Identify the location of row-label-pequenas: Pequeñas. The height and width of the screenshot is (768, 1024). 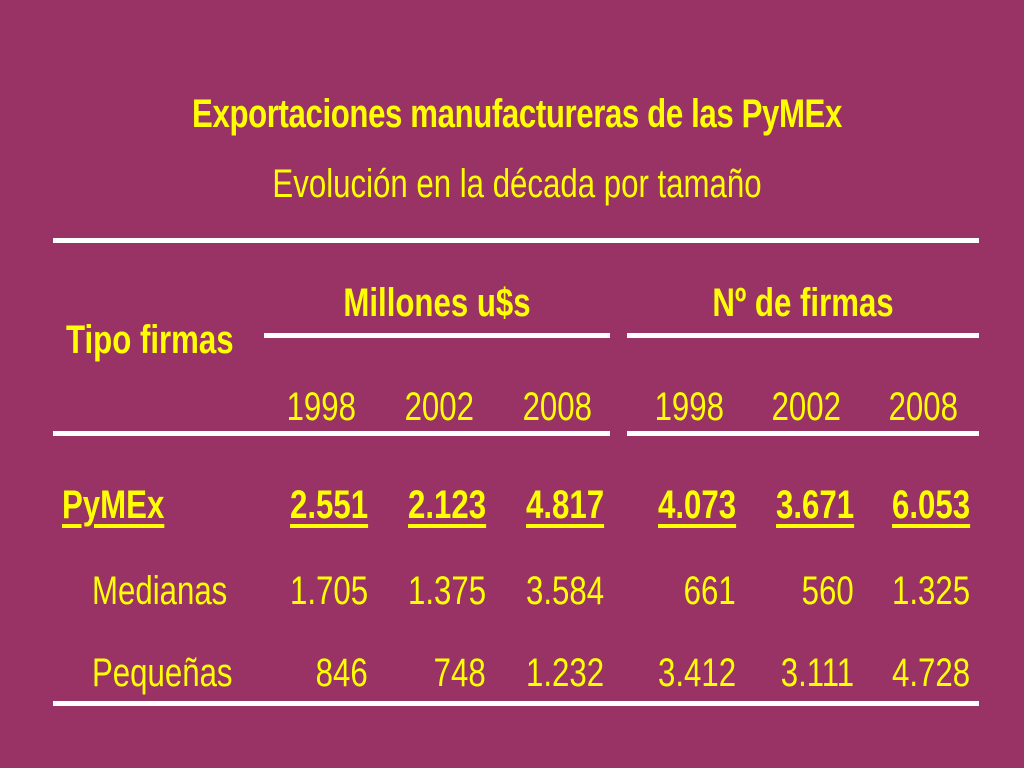
(162, 673).